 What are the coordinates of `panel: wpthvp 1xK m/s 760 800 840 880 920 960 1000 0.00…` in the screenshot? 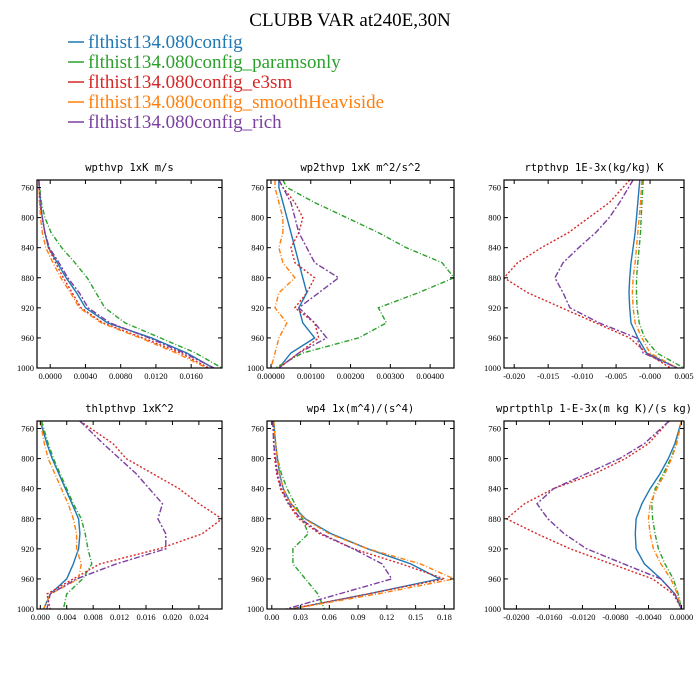 It's located at (120, 271).